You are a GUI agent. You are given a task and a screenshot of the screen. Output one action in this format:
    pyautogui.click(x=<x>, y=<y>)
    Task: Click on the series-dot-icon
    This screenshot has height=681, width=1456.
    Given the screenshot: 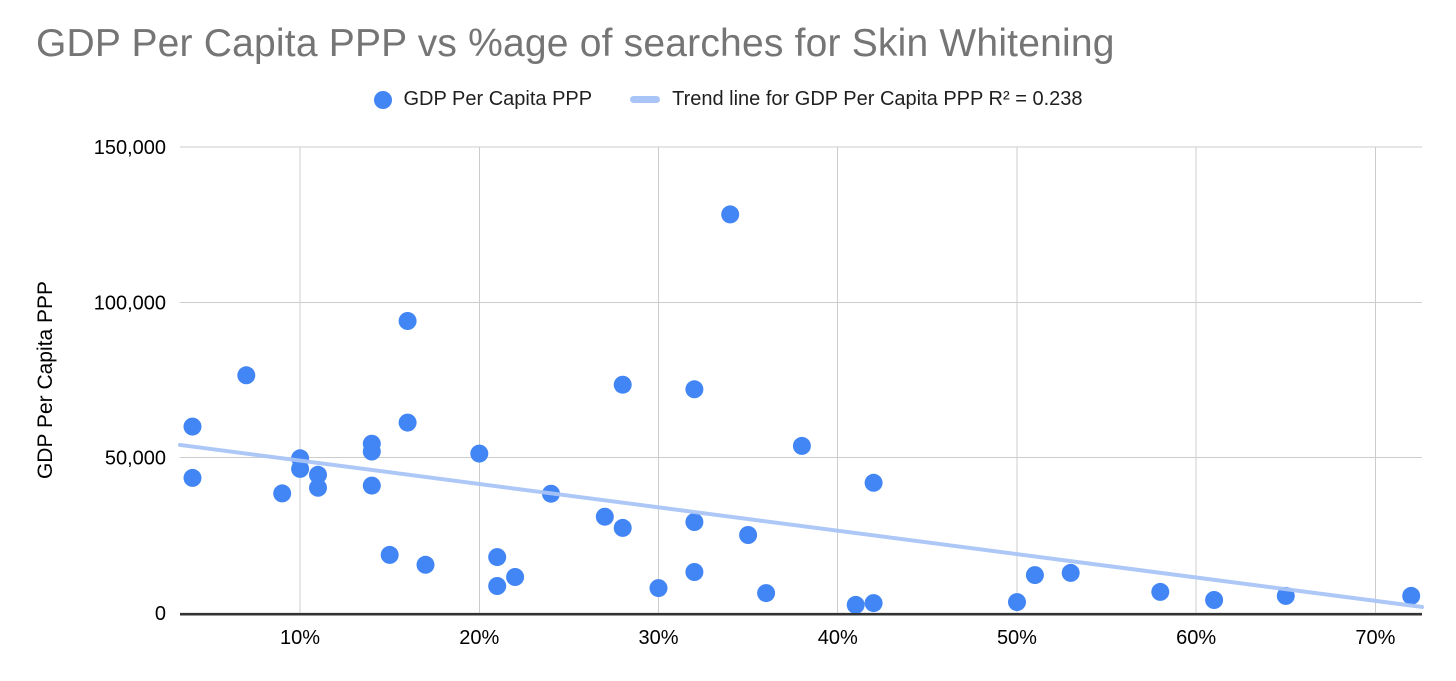 What is the action you would take?
    pyautogui.click(x=382, y=99)
    